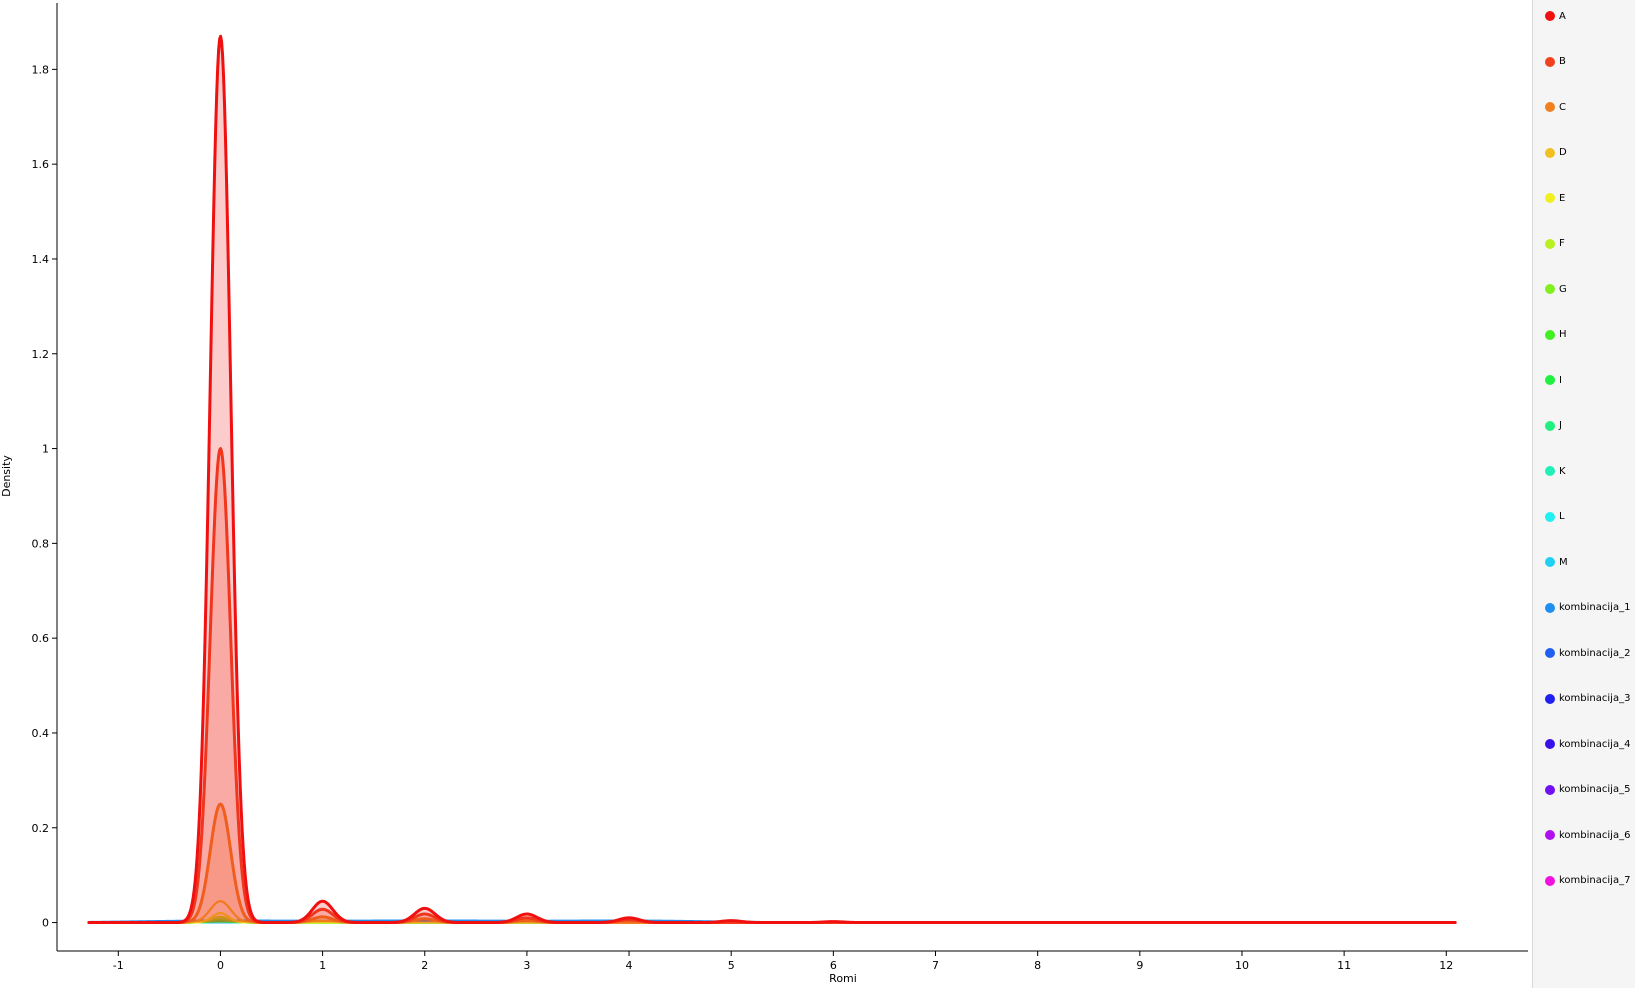 This screenshot has height=988, width=1635. Describe the element at coordinates (1446, 965) in the screenshot. I see `x-tick-label: 12` at that location.